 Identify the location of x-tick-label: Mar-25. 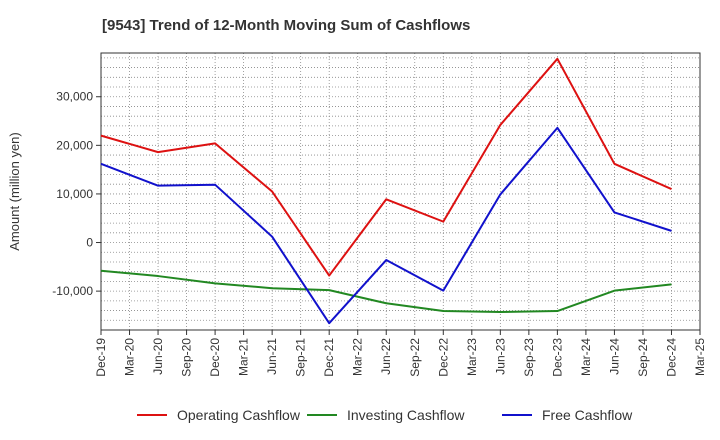
(700, 357).